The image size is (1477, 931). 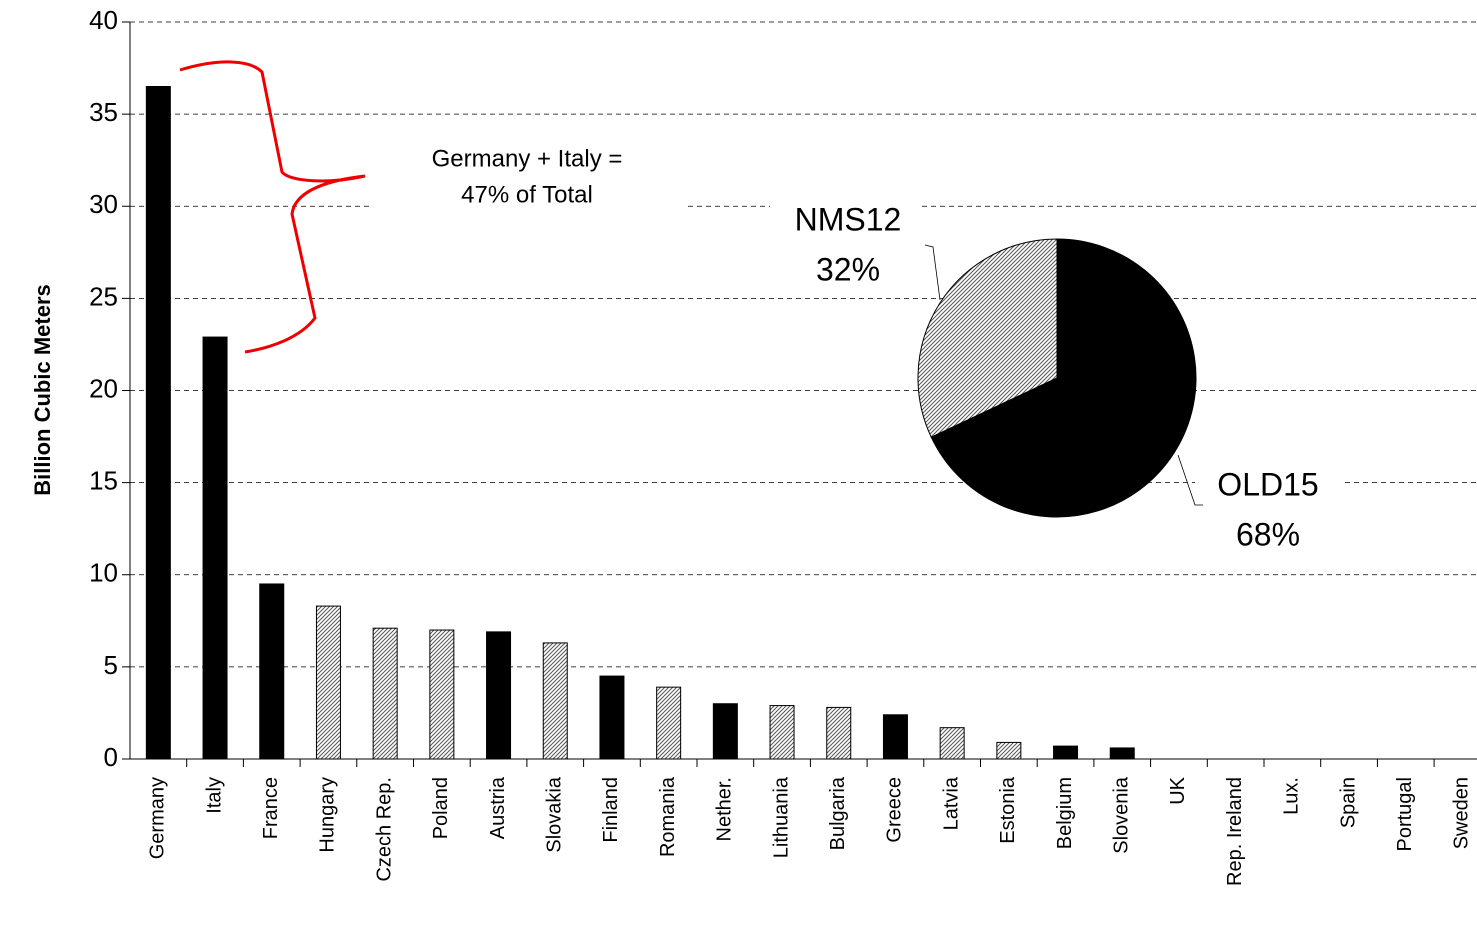 What do you see at coordinates (1348, 802) in the screenshot?
I see `x-tick-label: Spain` at bounding box center [1348, 802].